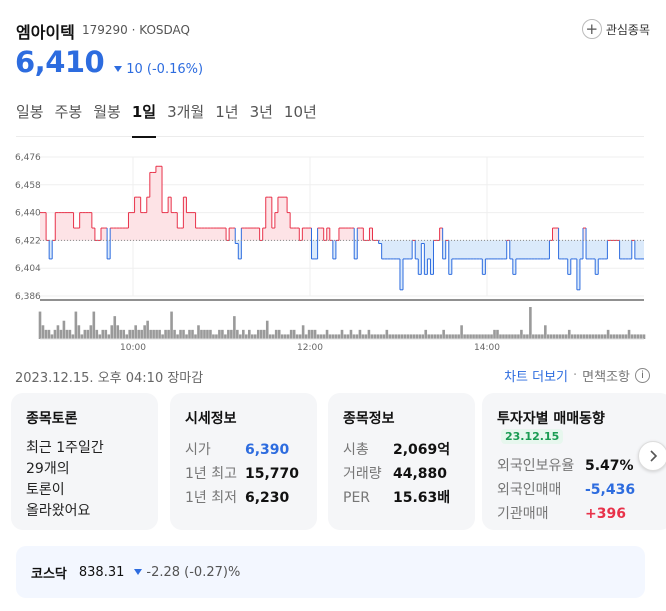 The height and width of the screenshot is (611, 666). I want to click on tab-weekly: 주봉, so click(68, 112).